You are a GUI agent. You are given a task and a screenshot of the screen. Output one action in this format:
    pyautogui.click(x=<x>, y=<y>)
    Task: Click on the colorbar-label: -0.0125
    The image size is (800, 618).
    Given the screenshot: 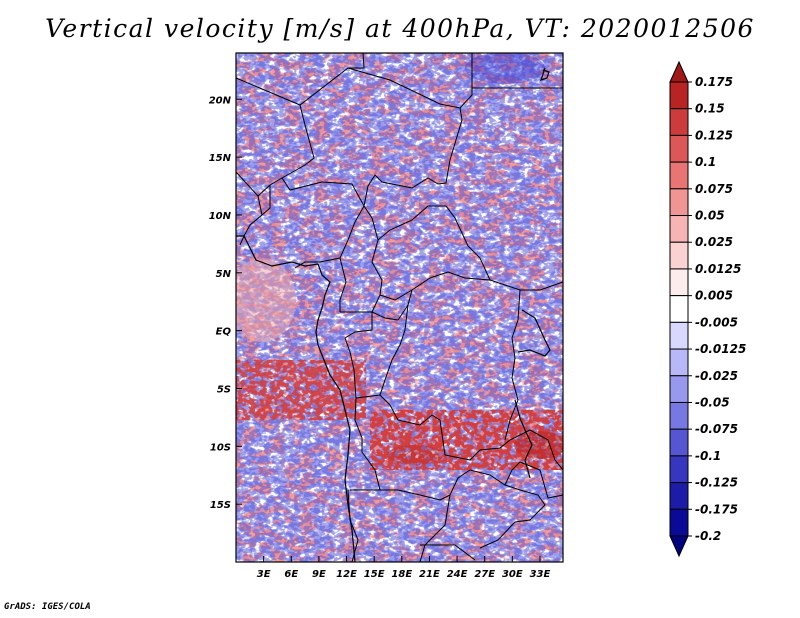 What is the action you would take?
    pyautogui.click(x=720, y=349)
    